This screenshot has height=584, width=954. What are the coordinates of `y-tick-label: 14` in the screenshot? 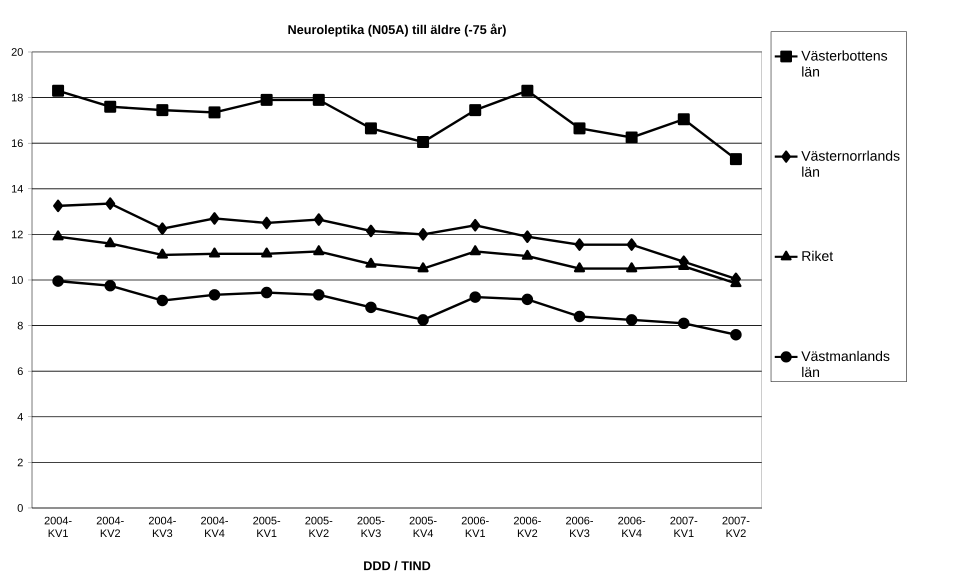 It's located at (17, 189).